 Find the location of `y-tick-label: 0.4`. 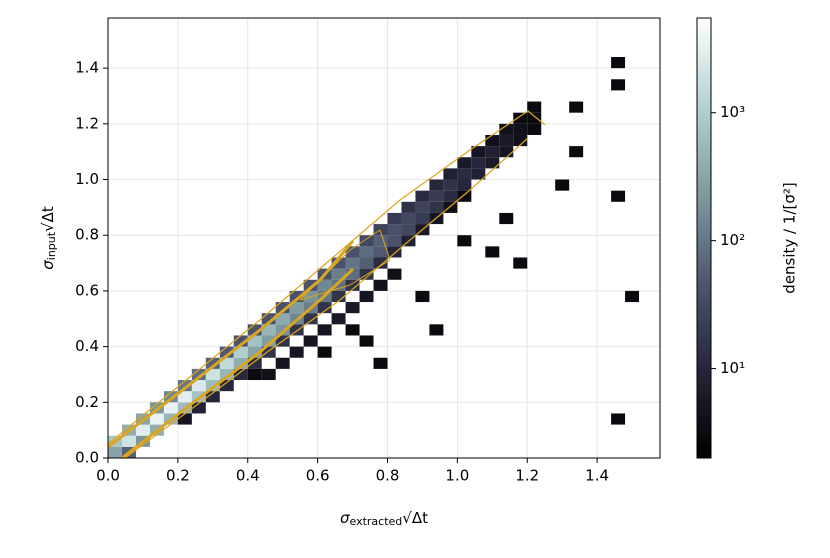

y-tick-label: 0.4 is located at coordinates (87, 346).